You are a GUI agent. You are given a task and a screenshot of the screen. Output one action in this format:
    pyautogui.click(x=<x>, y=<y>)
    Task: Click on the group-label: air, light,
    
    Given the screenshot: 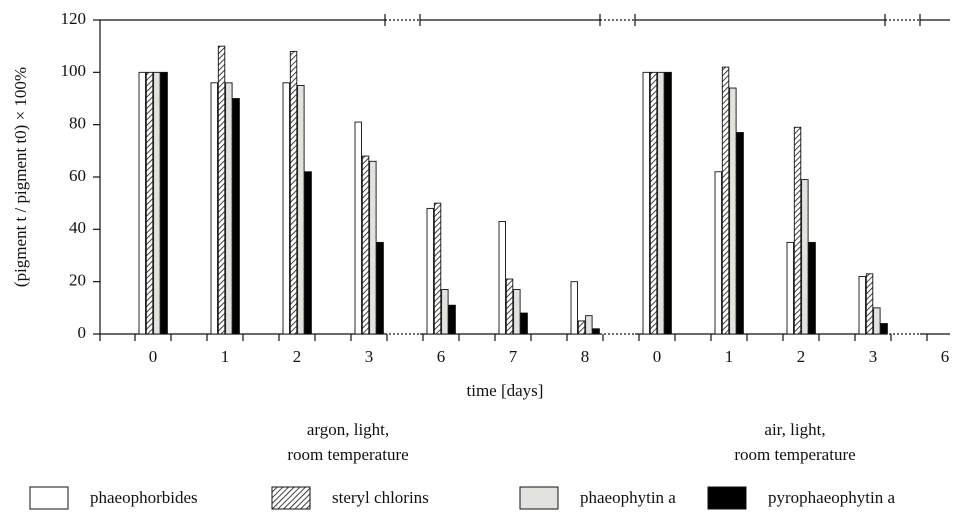 What is the action you would take?
    pyautogui.click(x=794, y=429)
    